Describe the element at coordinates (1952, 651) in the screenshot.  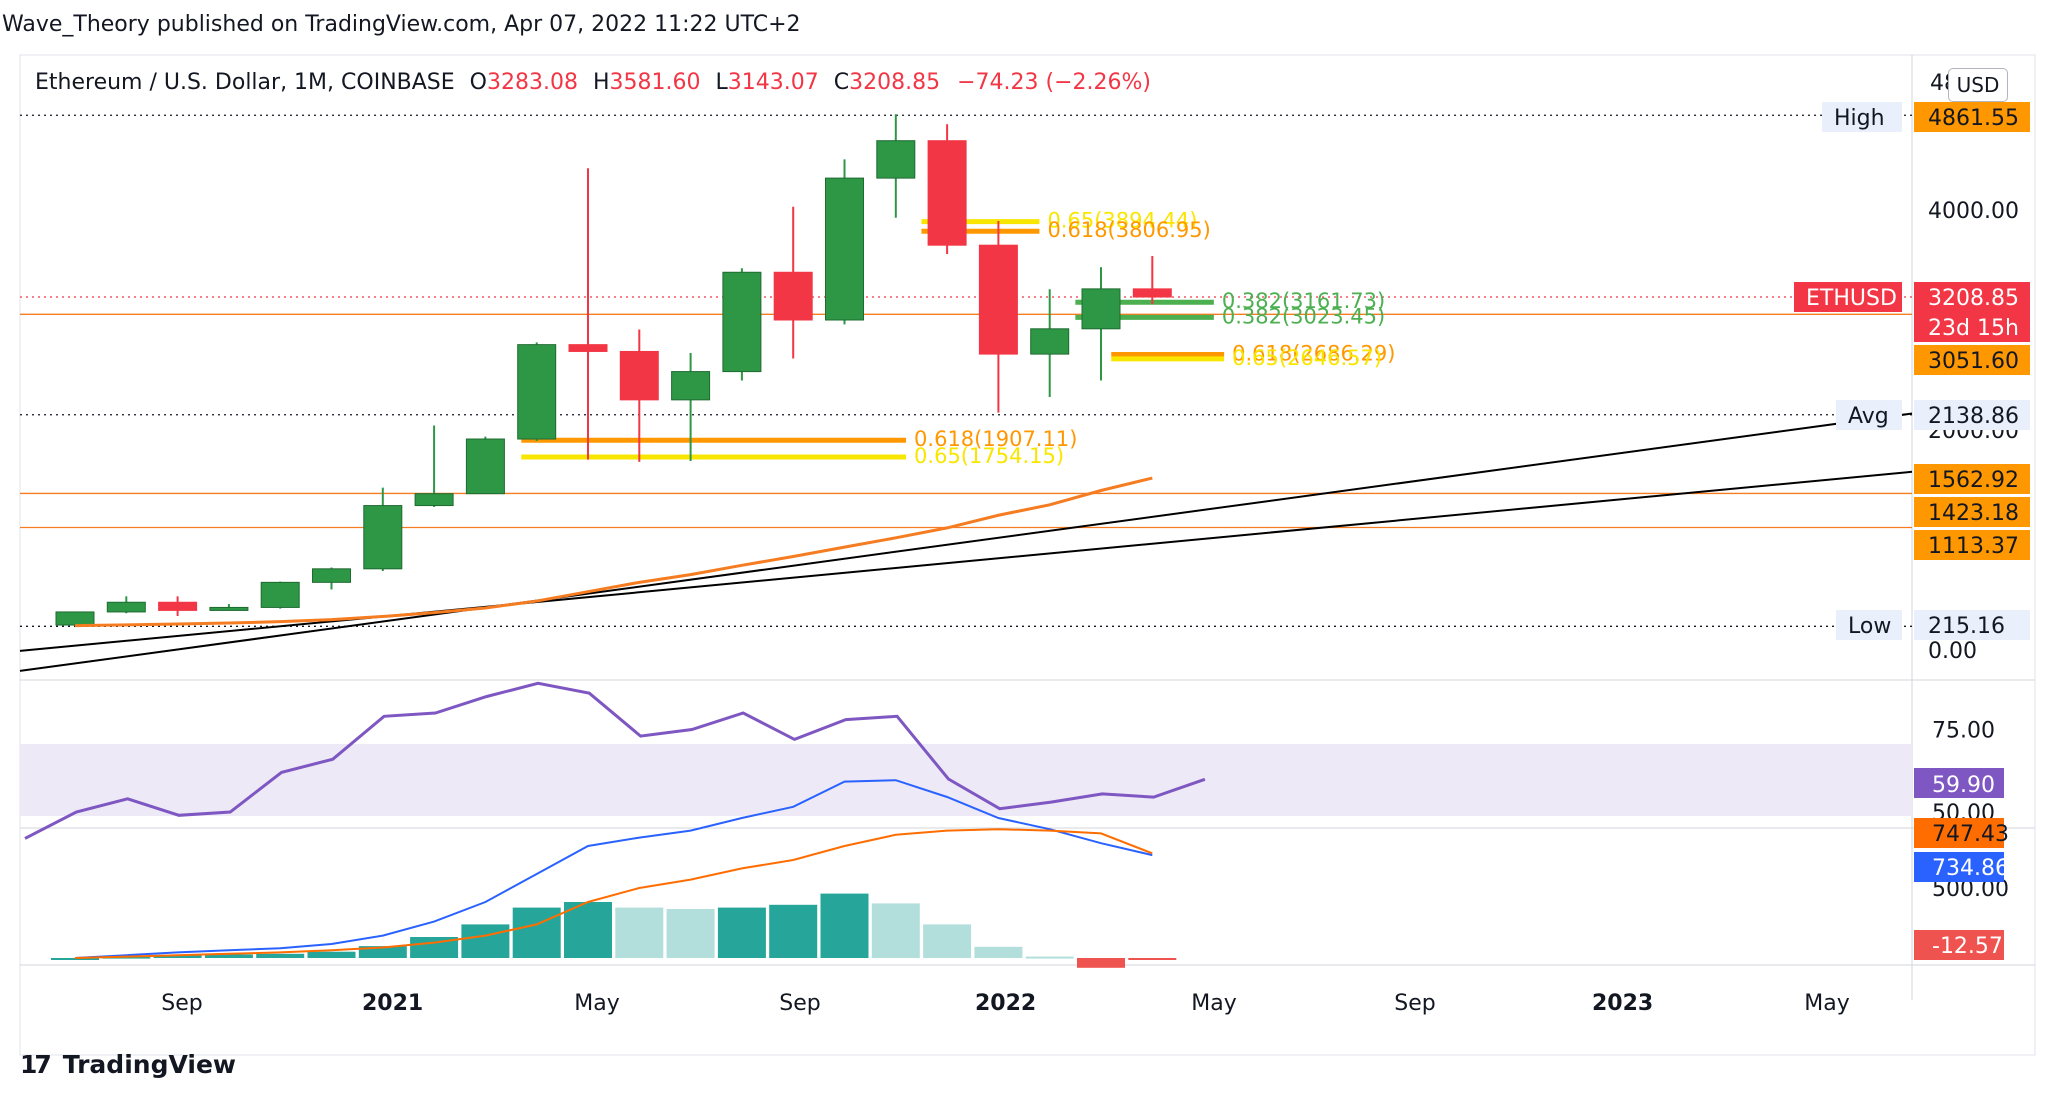
I see `price-axis-tick: 0.00` at that location.